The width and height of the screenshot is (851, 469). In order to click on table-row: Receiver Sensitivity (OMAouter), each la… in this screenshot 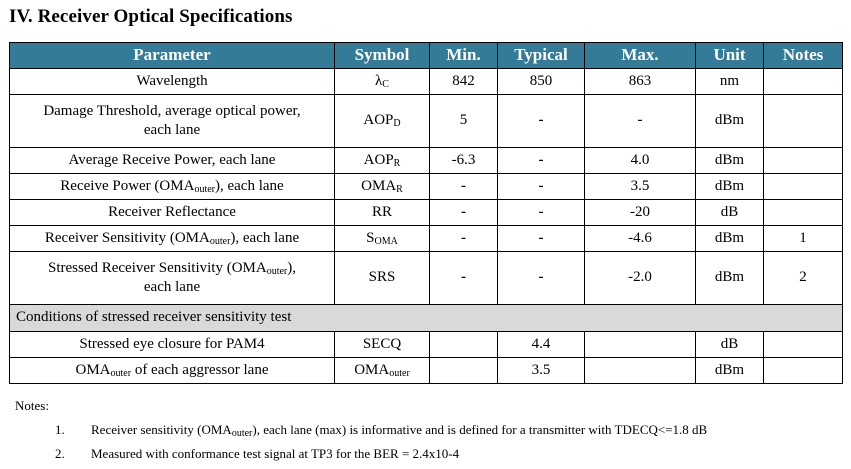, I will do `click(426, 238)`.